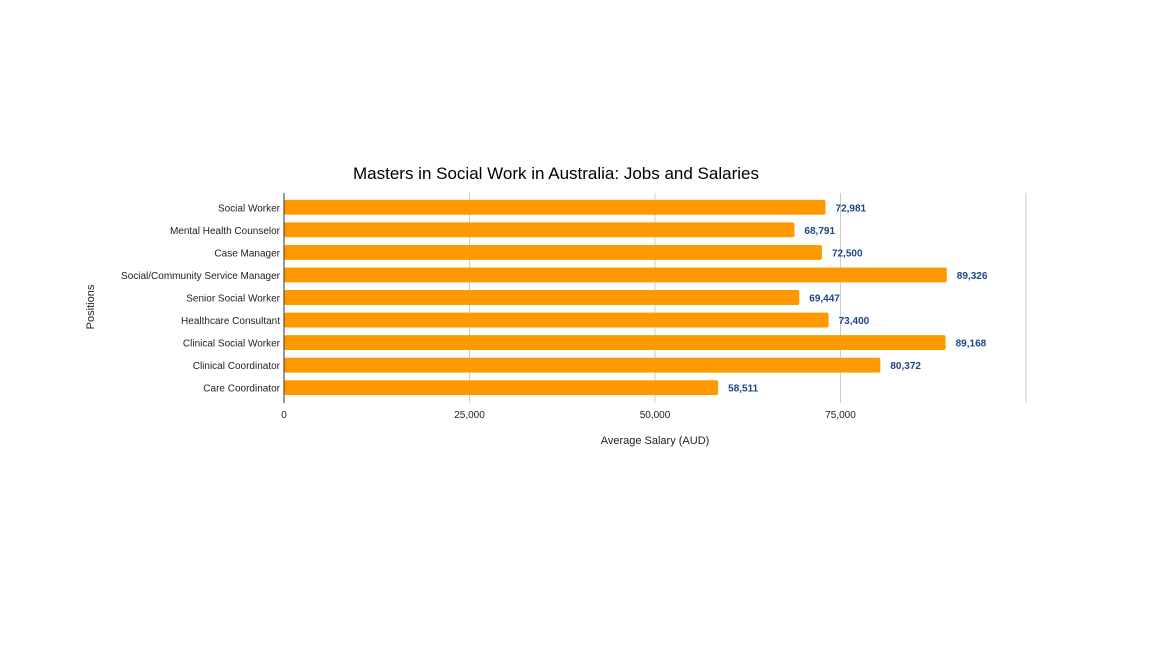  Describe the element at coordinates (655, 441) in the screenshot. I see `x-axis-title: Average Salary (AUD)` at that location.